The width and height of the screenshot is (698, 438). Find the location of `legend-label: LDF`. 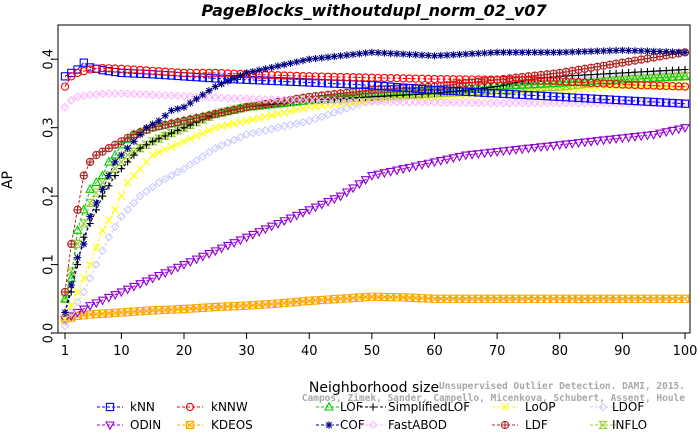

legend-label: LDF is located at coordinates (536, 425).